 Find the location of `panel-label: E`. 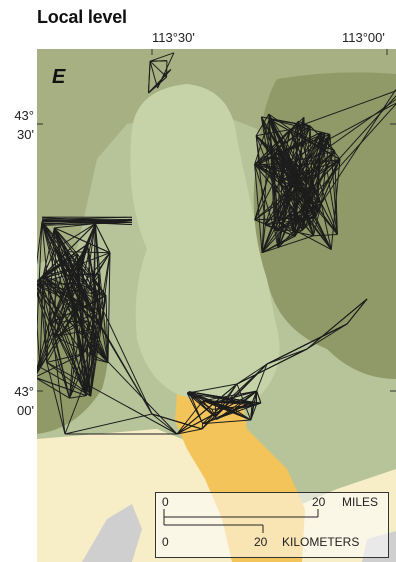

panel-label: E is located at coordinates (59, 77).